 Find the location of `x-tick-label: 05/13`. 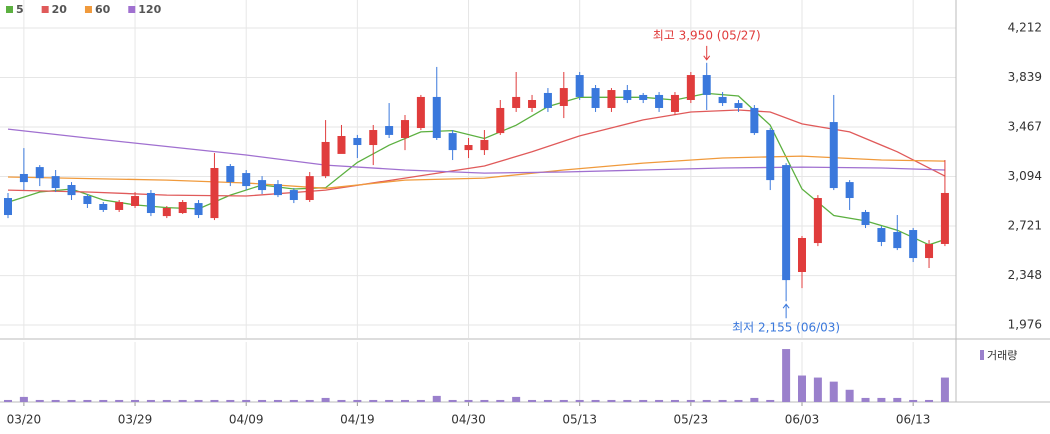

x-tick-label: 05/13 is located at coordinates (579, 420).